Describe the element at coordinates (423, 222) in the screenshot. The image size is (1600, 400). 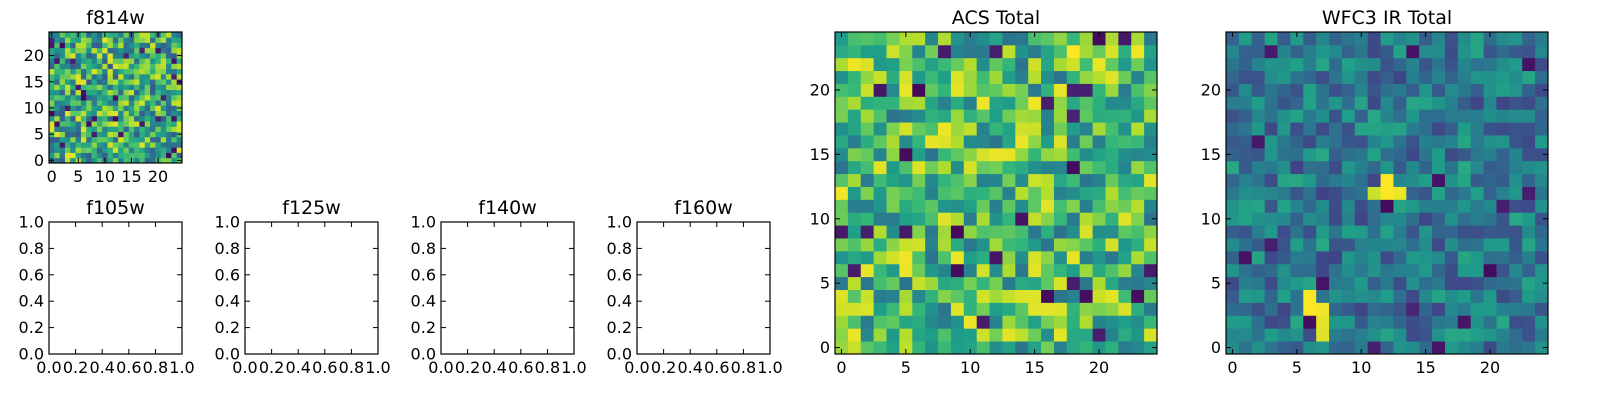
I see `y-tick-label: 1.0` at that location.